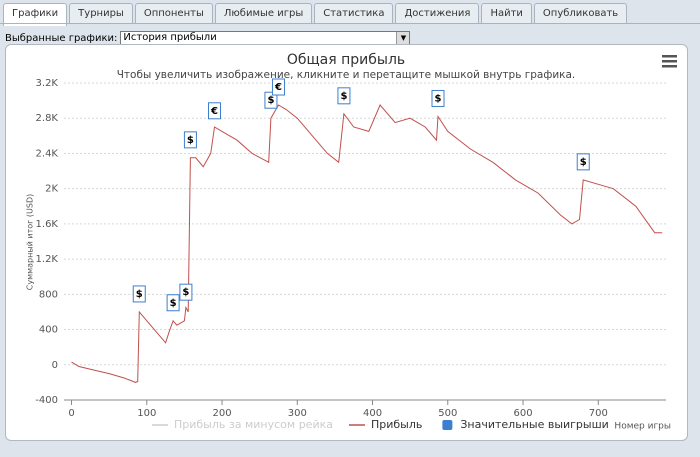 This screenshot has height=457, width=700. Describe the element at coordinates (354, 13) in the screenshot. I see `tab: Статистика` at that location.